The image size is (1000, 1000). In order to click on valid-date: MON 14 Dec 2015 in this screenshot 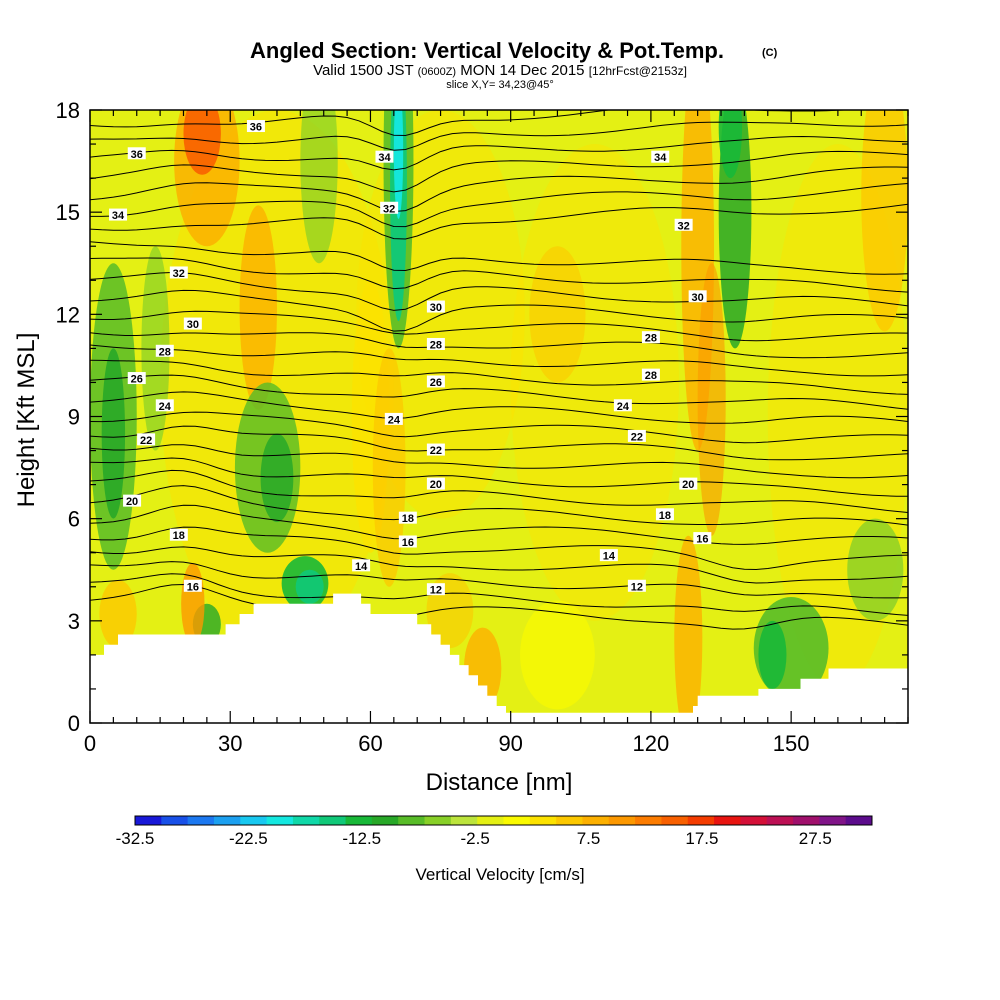, I will do `click(522, 70)`.